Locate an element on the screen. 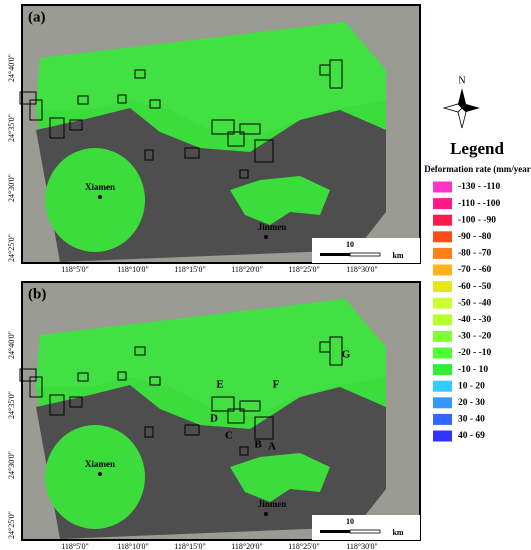 This screenshot has width=531, height=550. x-tick-label: 118°5'0" is located at coordinates (75, 546).